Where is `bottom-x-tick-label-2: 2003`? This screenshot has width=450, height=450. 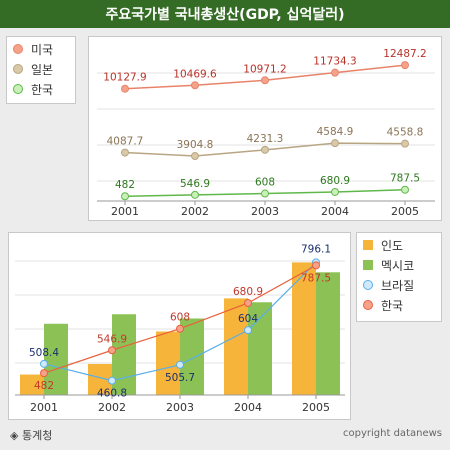
bottom-x-tick-label-2: 2003 is located at coordinates (180, 407).